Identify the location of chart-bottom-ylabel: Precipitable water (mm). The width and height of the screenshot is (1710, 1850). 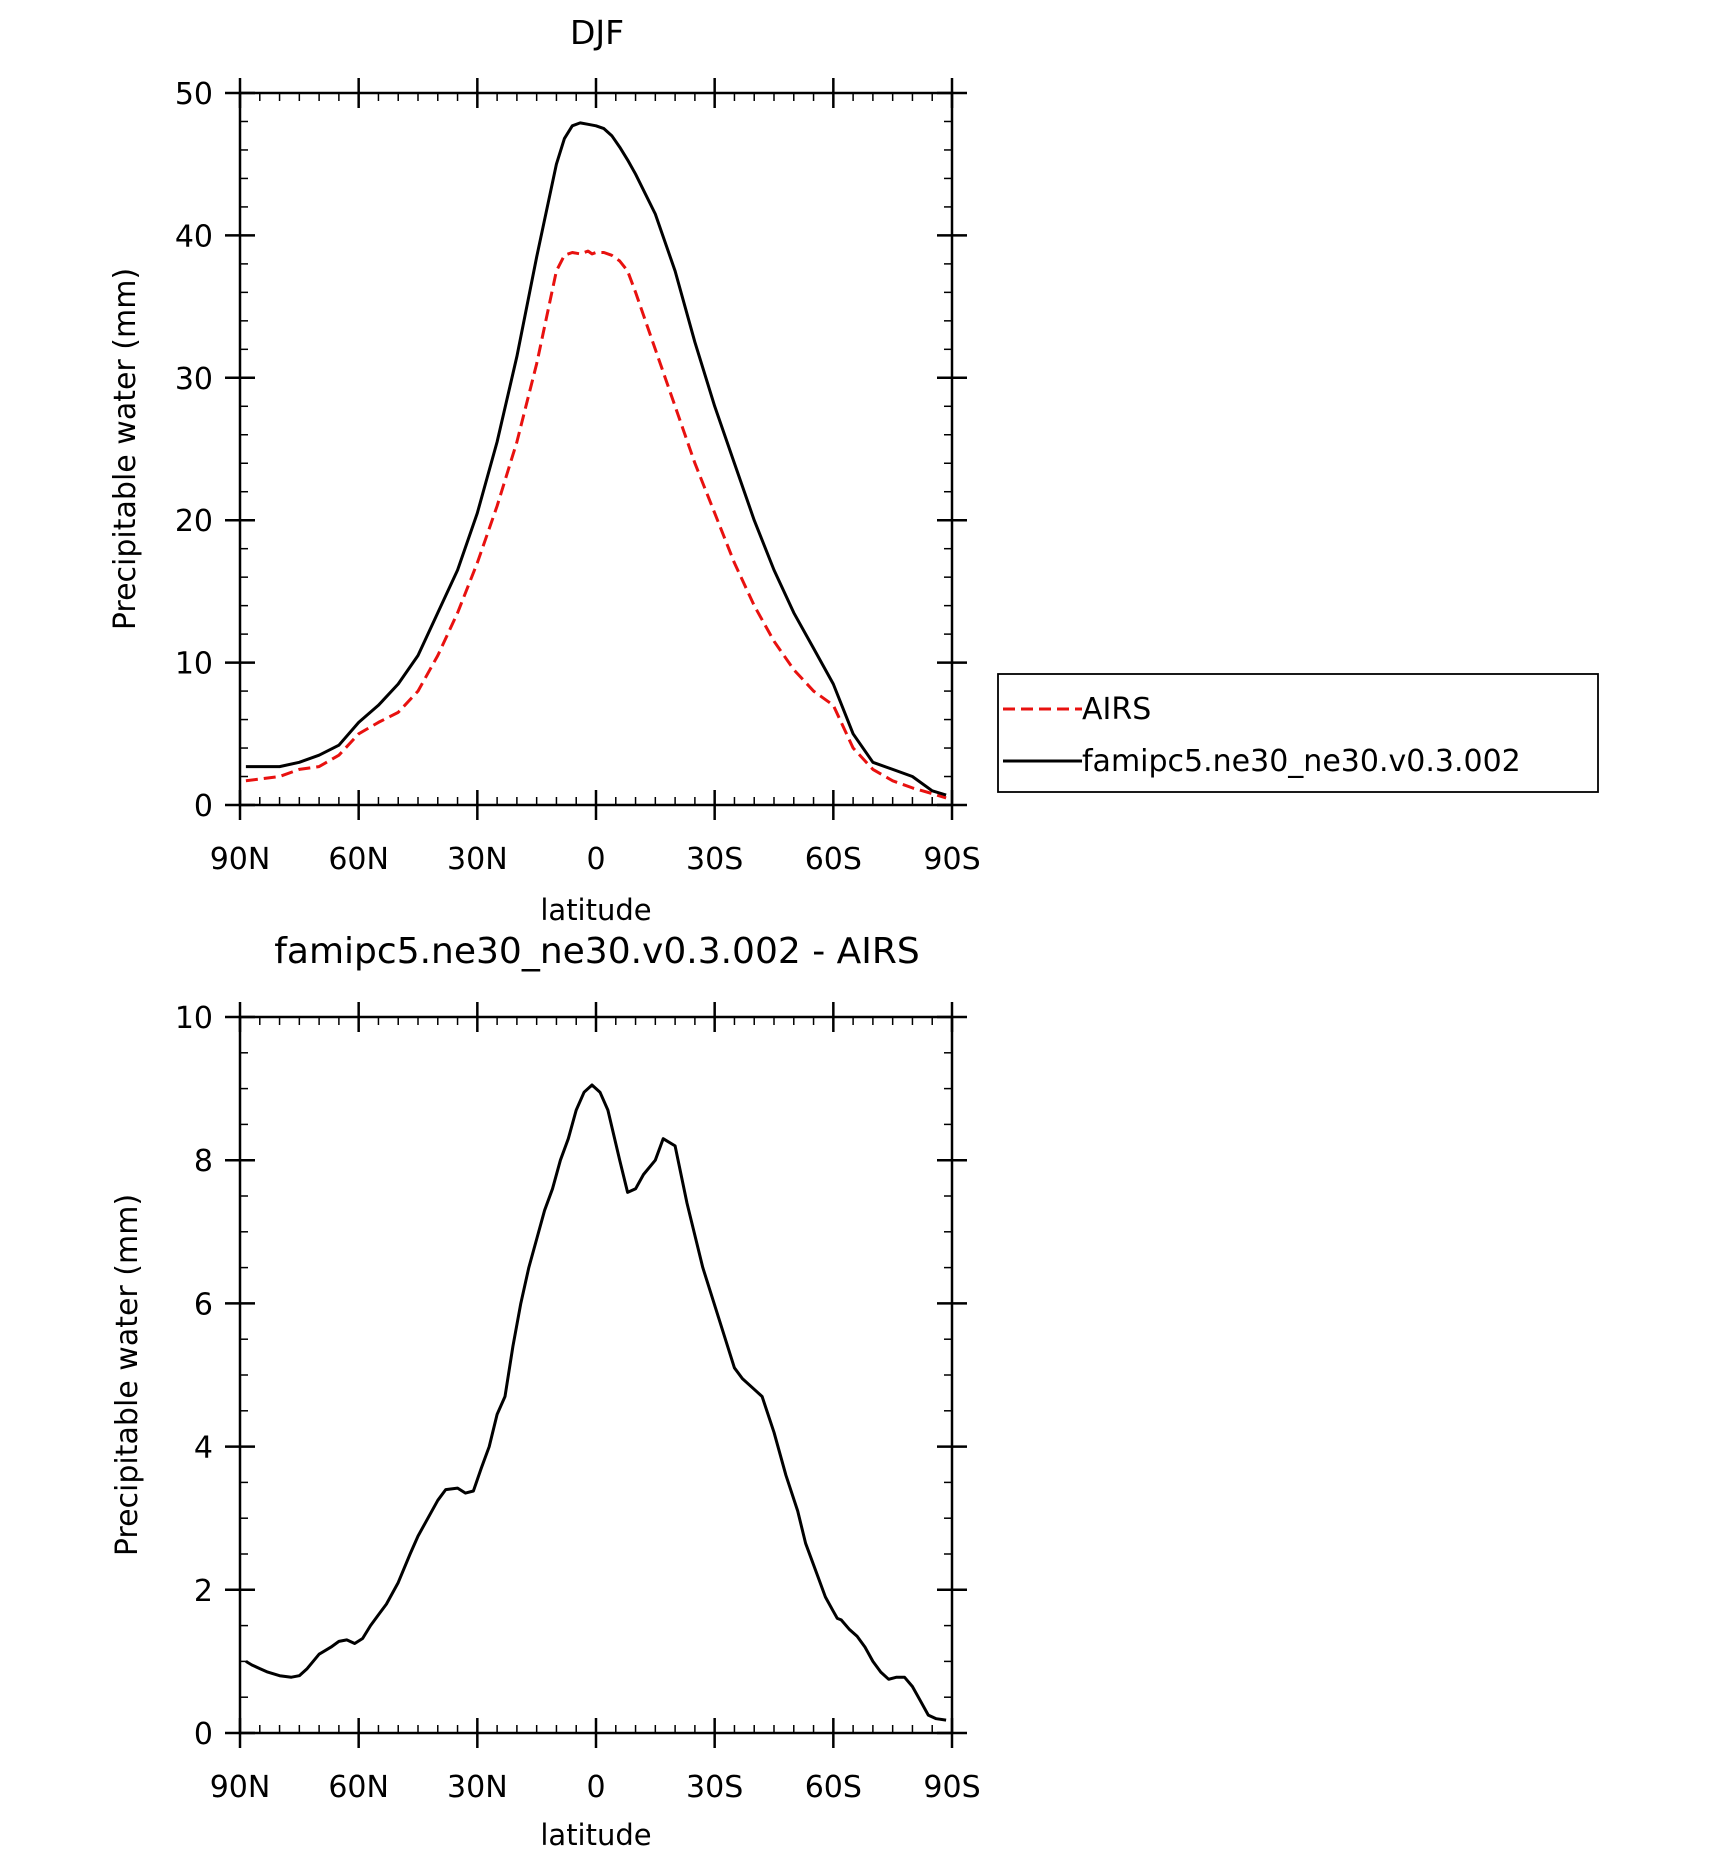
(127, 1375).